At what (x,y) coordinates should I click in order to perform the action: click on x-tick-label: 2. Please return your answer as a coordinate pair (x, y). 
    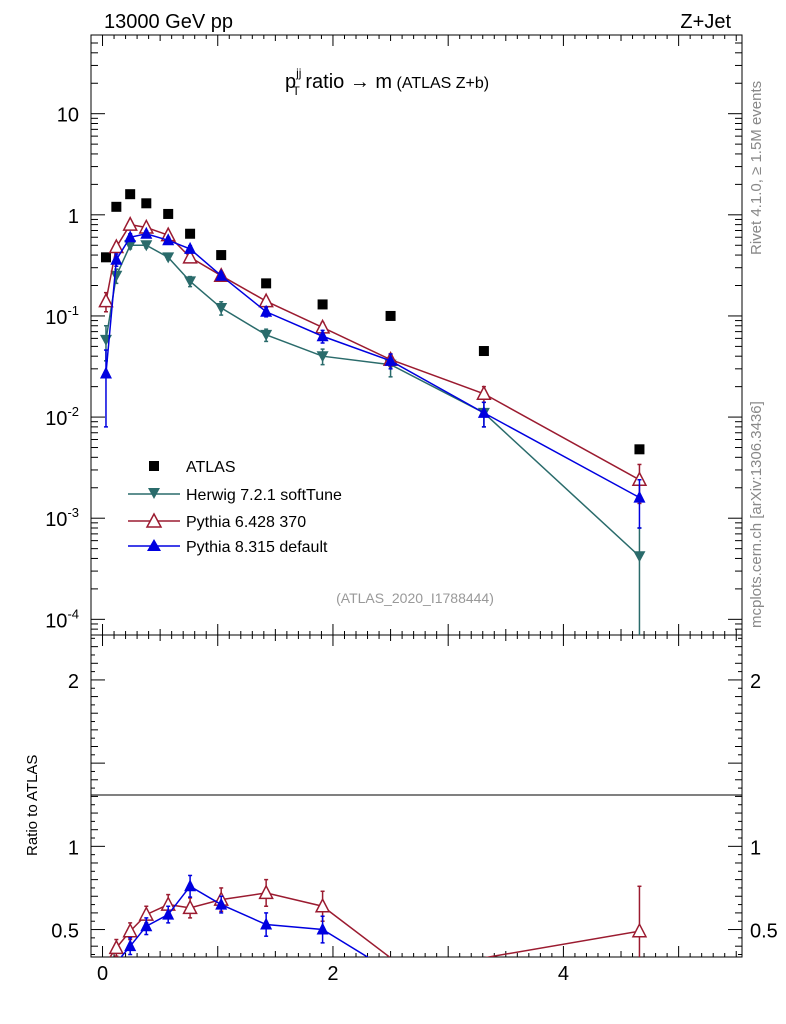
    Looking at the image, I should click on (332, 974).